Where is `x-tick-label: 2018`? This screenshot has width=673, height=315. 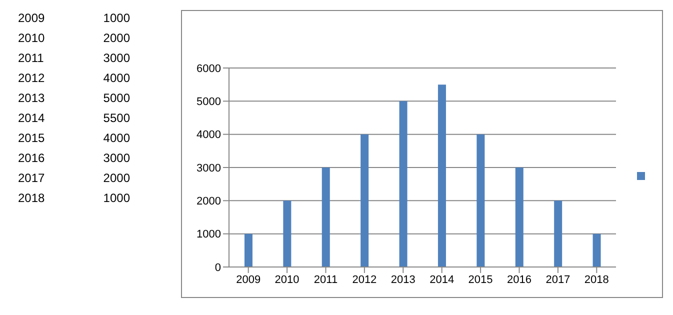
x-tick-label: 2018 is located at coordinates (596, 280).